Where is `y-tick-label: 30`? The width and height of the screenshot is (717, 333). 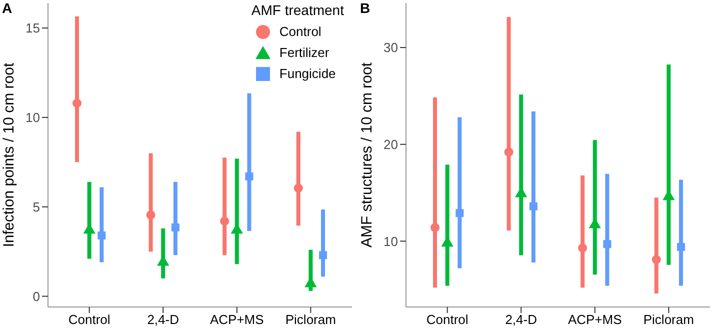
y-tick-label: 30 is located at coordinates (391, 48).